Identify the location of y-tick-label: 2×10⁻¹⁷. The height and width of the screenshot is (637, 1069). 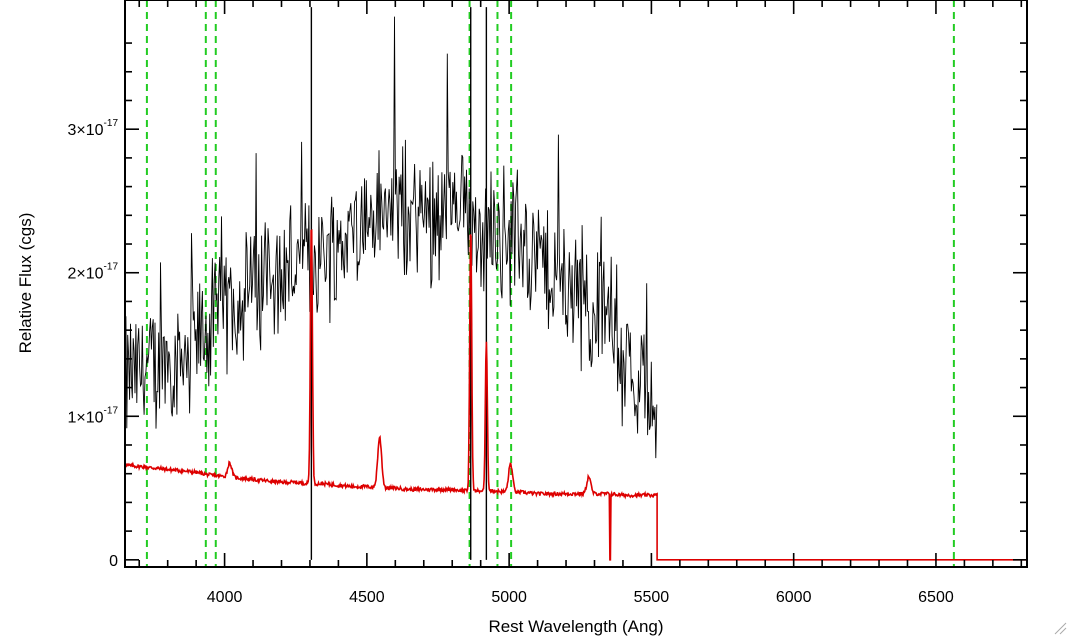
(93, 272).